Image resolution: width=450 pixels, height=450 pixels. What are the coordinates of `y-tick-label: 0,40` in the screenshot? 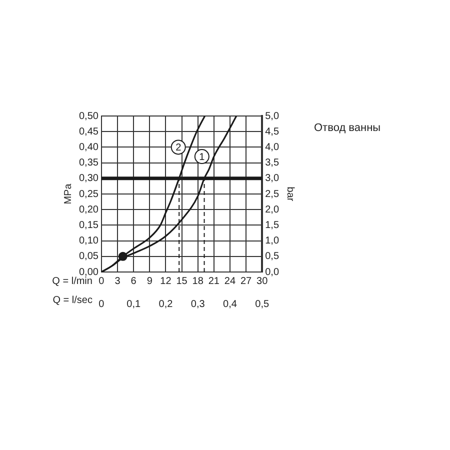 It's located at (88, 147).